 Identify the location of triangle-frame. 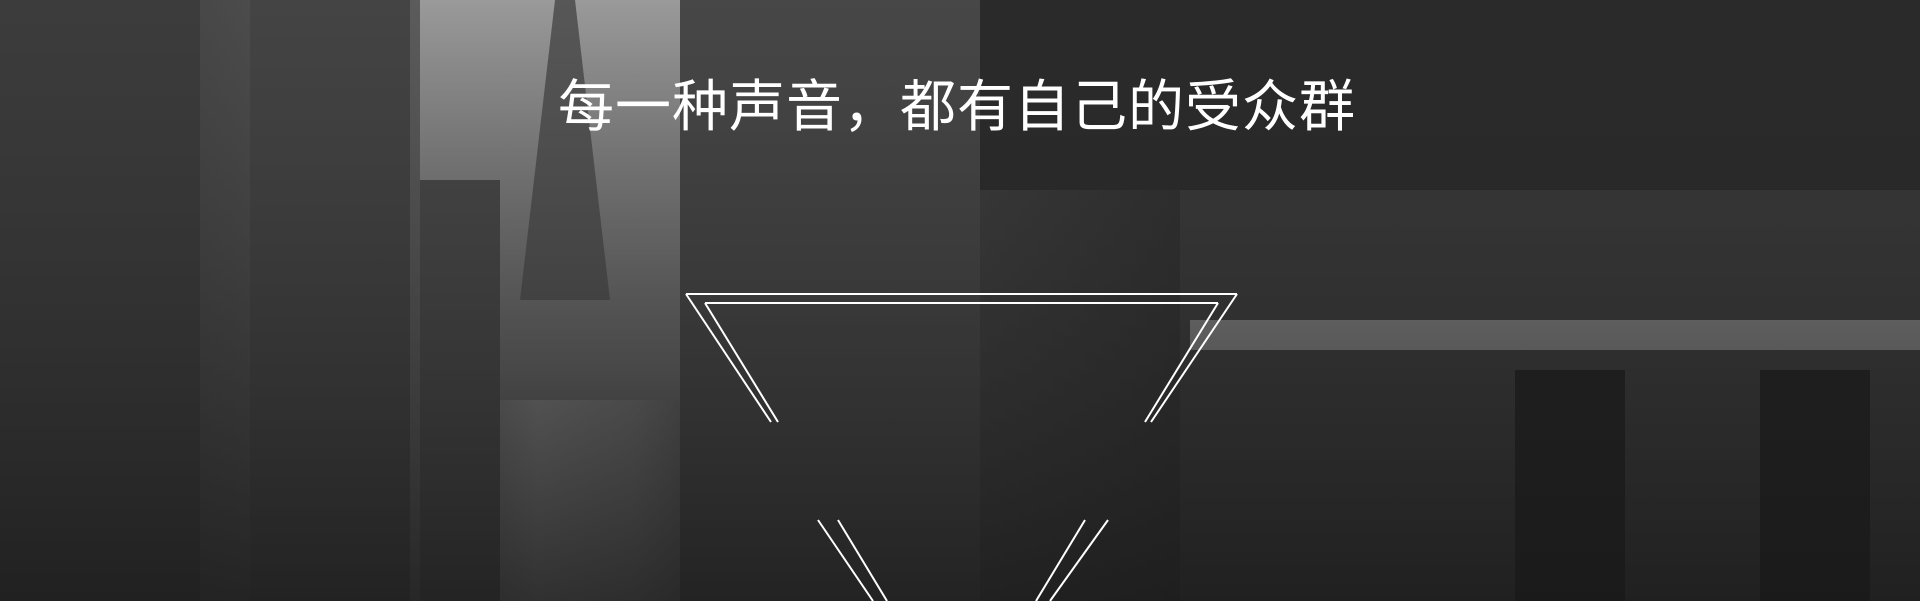
(961, 447).